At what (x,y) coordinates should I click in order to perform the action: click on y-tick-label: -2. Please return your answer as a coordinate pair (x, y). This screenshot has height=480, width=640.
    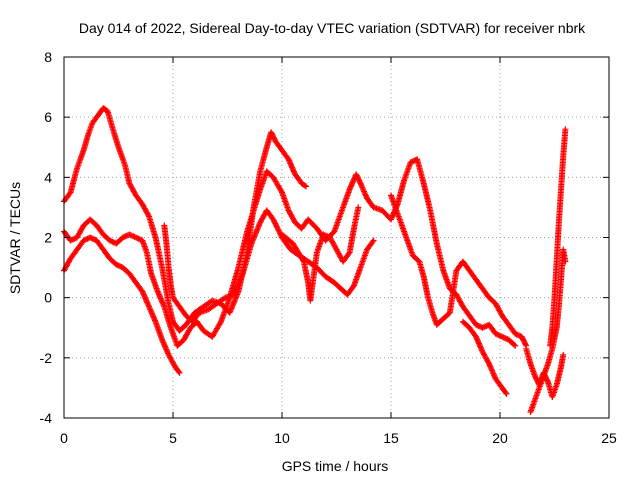
    Looking at the image, I should click on (46, 358).